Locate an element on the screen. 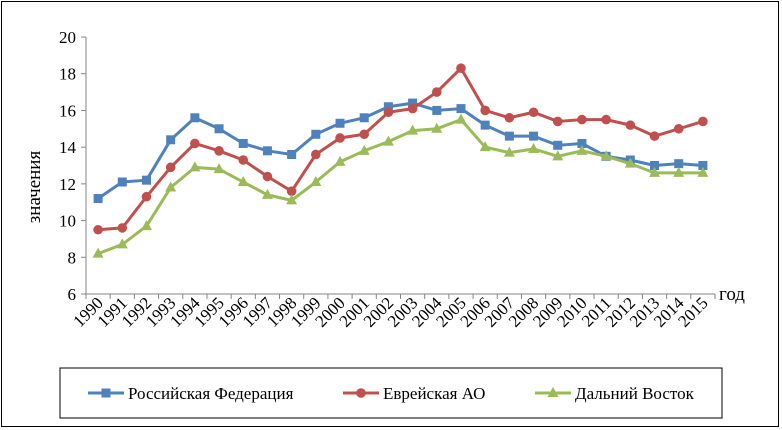 This screenshot has width=782, height=430. legend-item: Российская Федерация is located at coordinates (191, 393).